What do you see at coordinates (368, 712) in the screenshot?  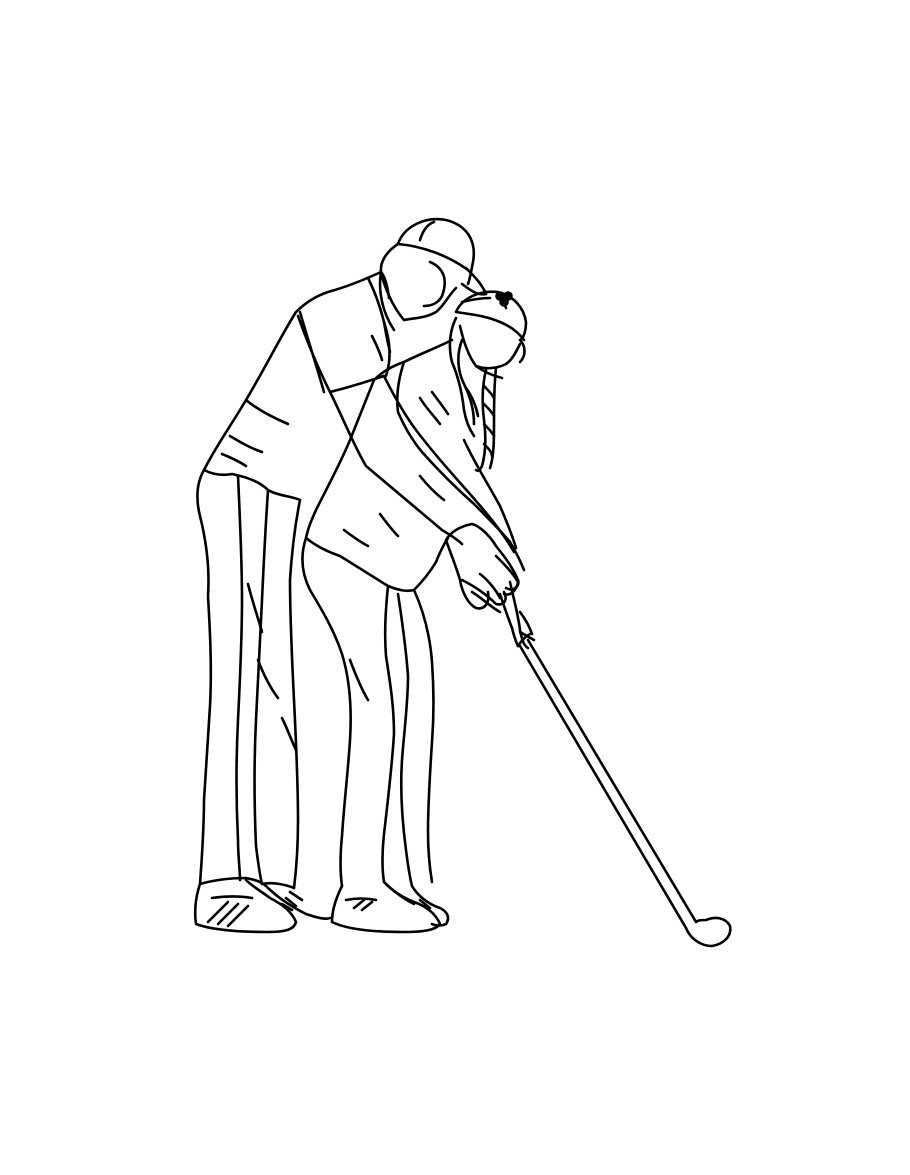 I see `child-leggings` at bounding box center [368, 712].